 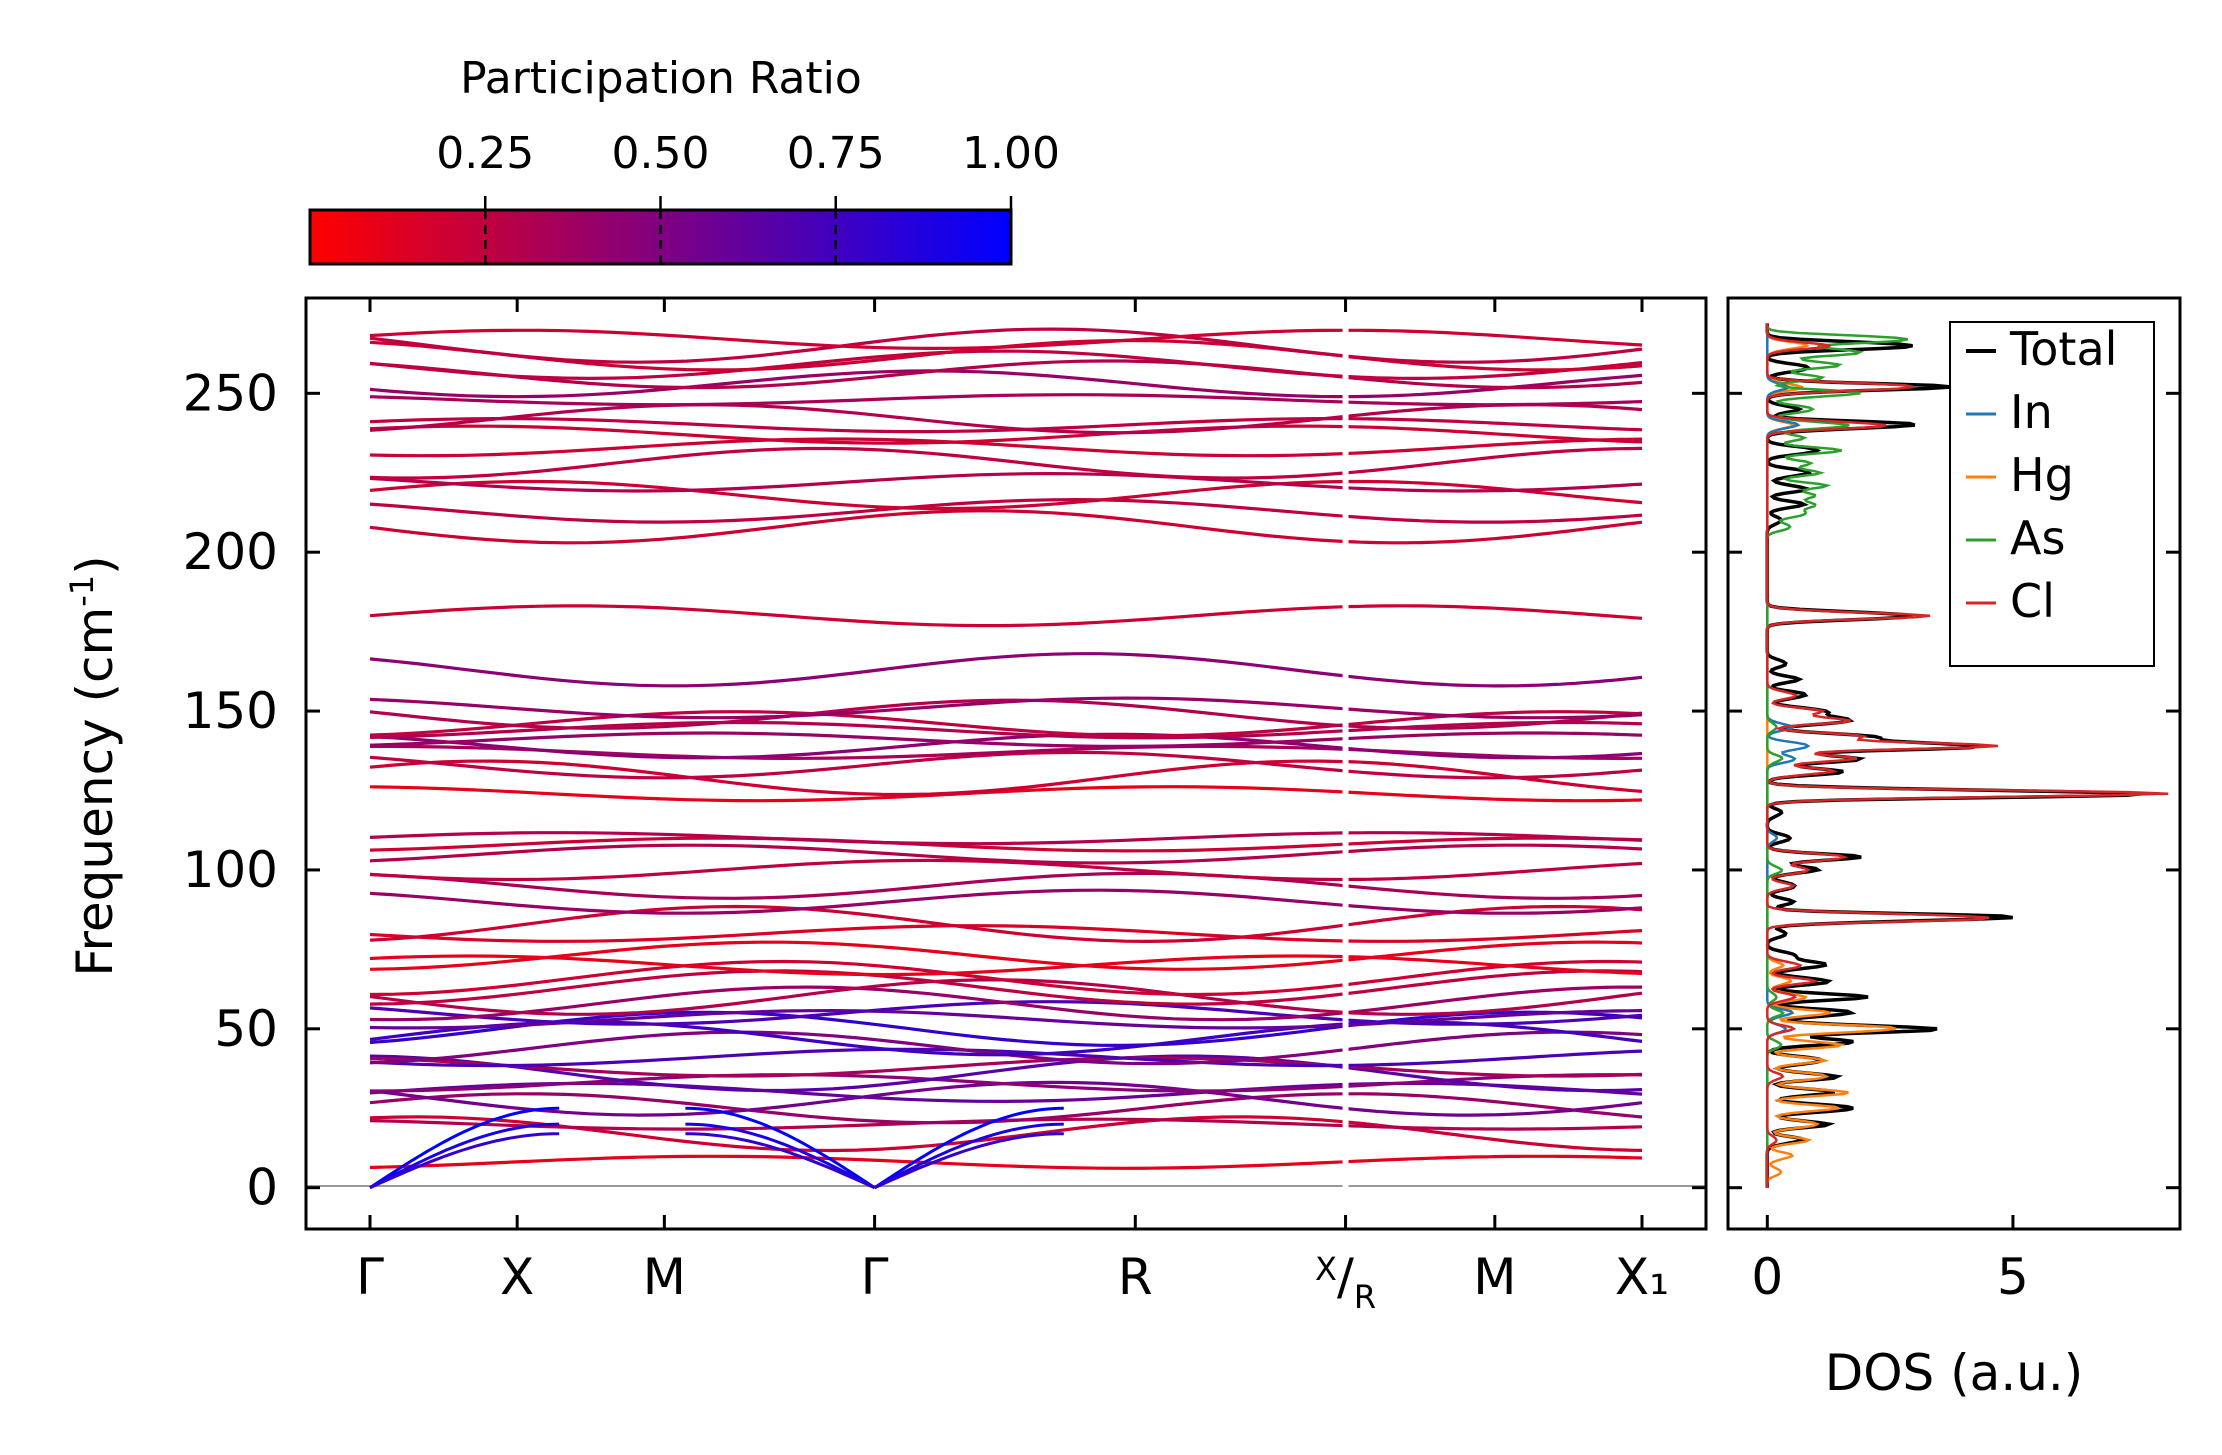 I want to click on legend-box, so click(x=2052, y=494).